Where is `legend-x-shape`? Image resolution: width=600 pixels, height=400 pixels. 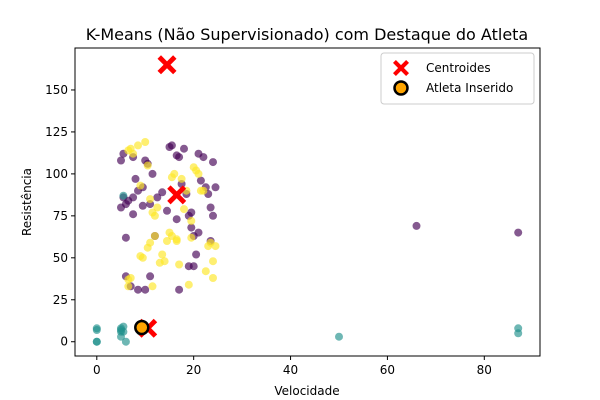 legend-x-shape is located at coordinates (401, 68).